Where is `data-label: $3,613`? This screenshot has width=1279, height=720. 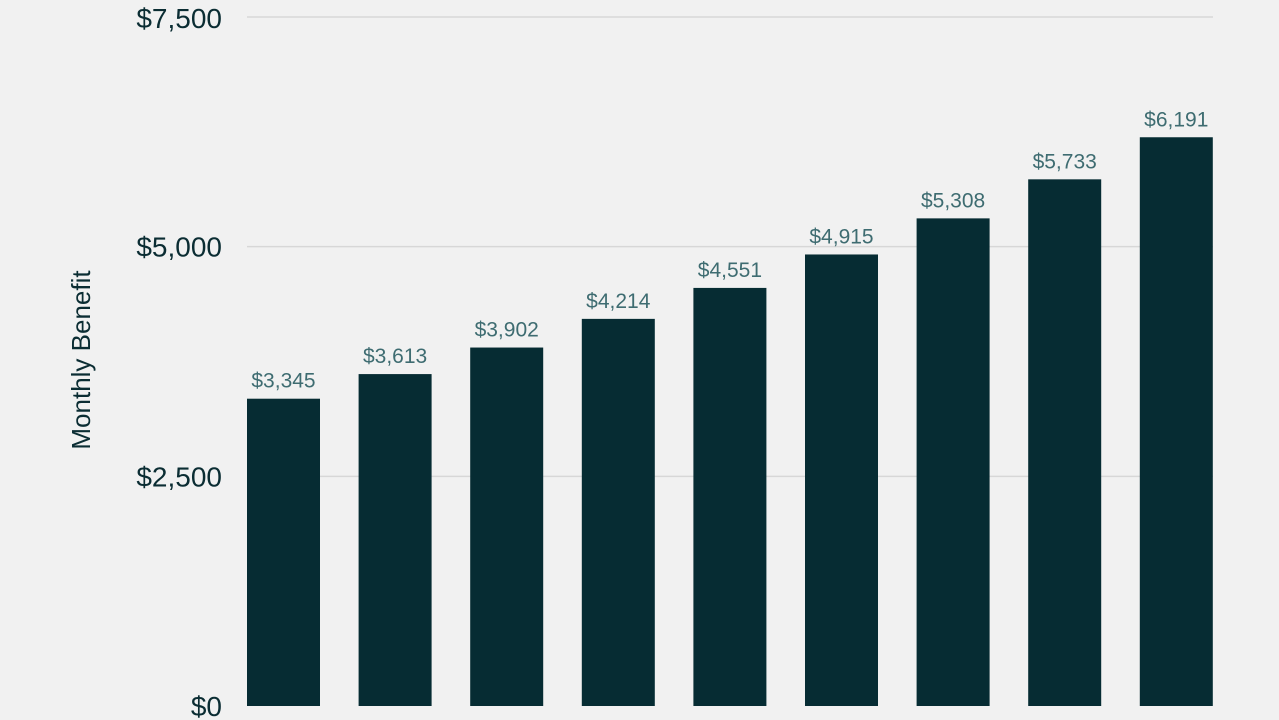 data-label: $3,613 is located at coordinates (395, 356).